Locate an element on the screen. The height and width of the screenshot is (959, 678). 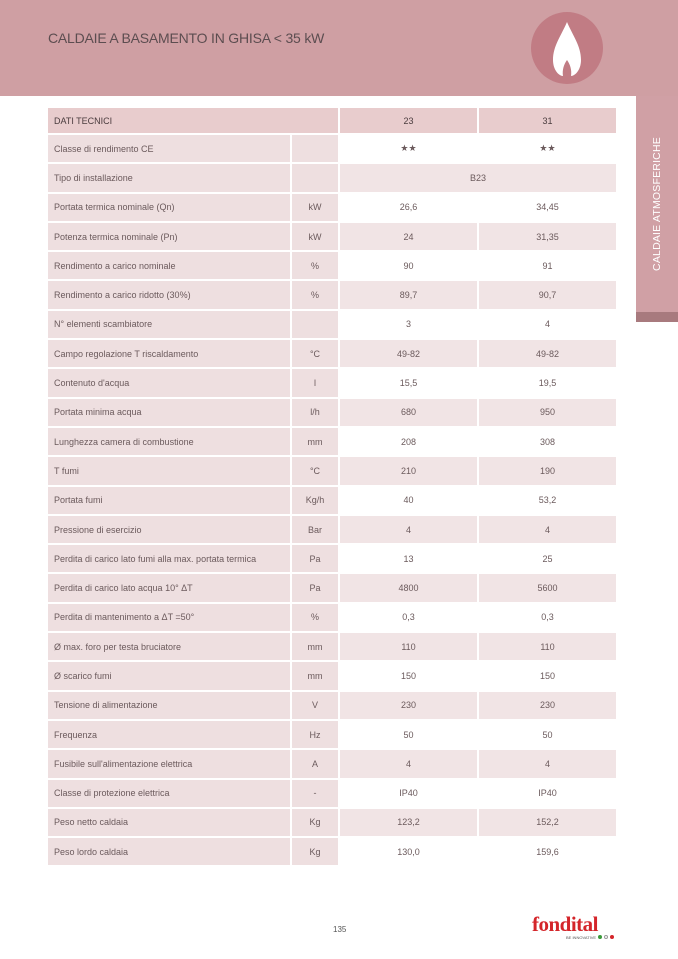
row-value-31: 152,2 is located at coordinates (547, 822).